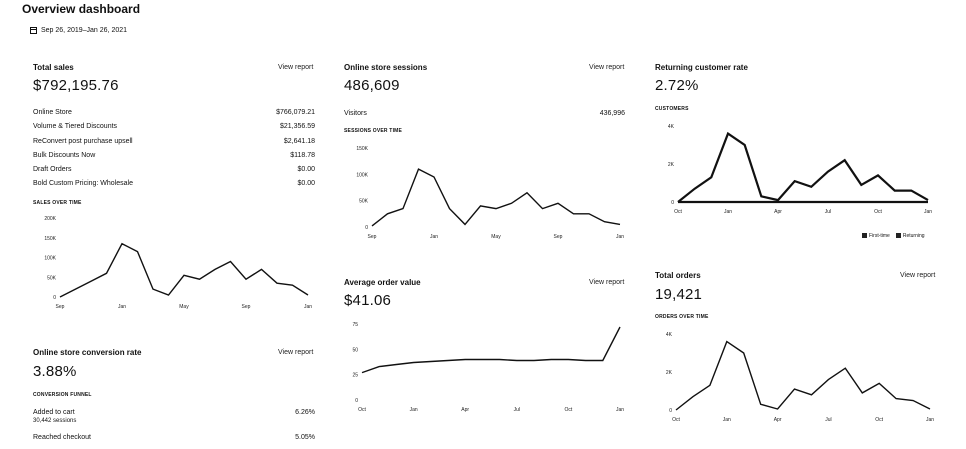 The width and height of the screenshot is (966, 449). I want to click on aov-value: $41.06, so click(368, 300).